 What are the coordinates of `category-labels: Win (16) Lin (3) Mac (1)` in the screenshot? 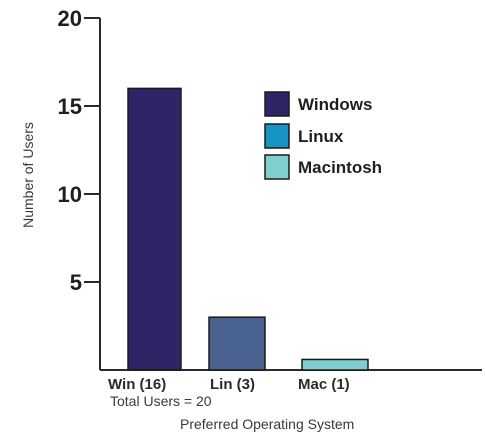 It's located at (229, 384).